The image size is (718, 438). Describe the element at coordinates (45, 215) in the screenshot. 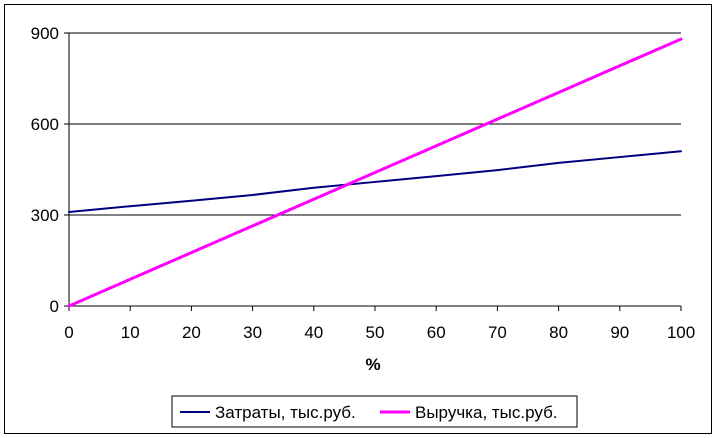

I see `y-tick-label: 300` at that location.